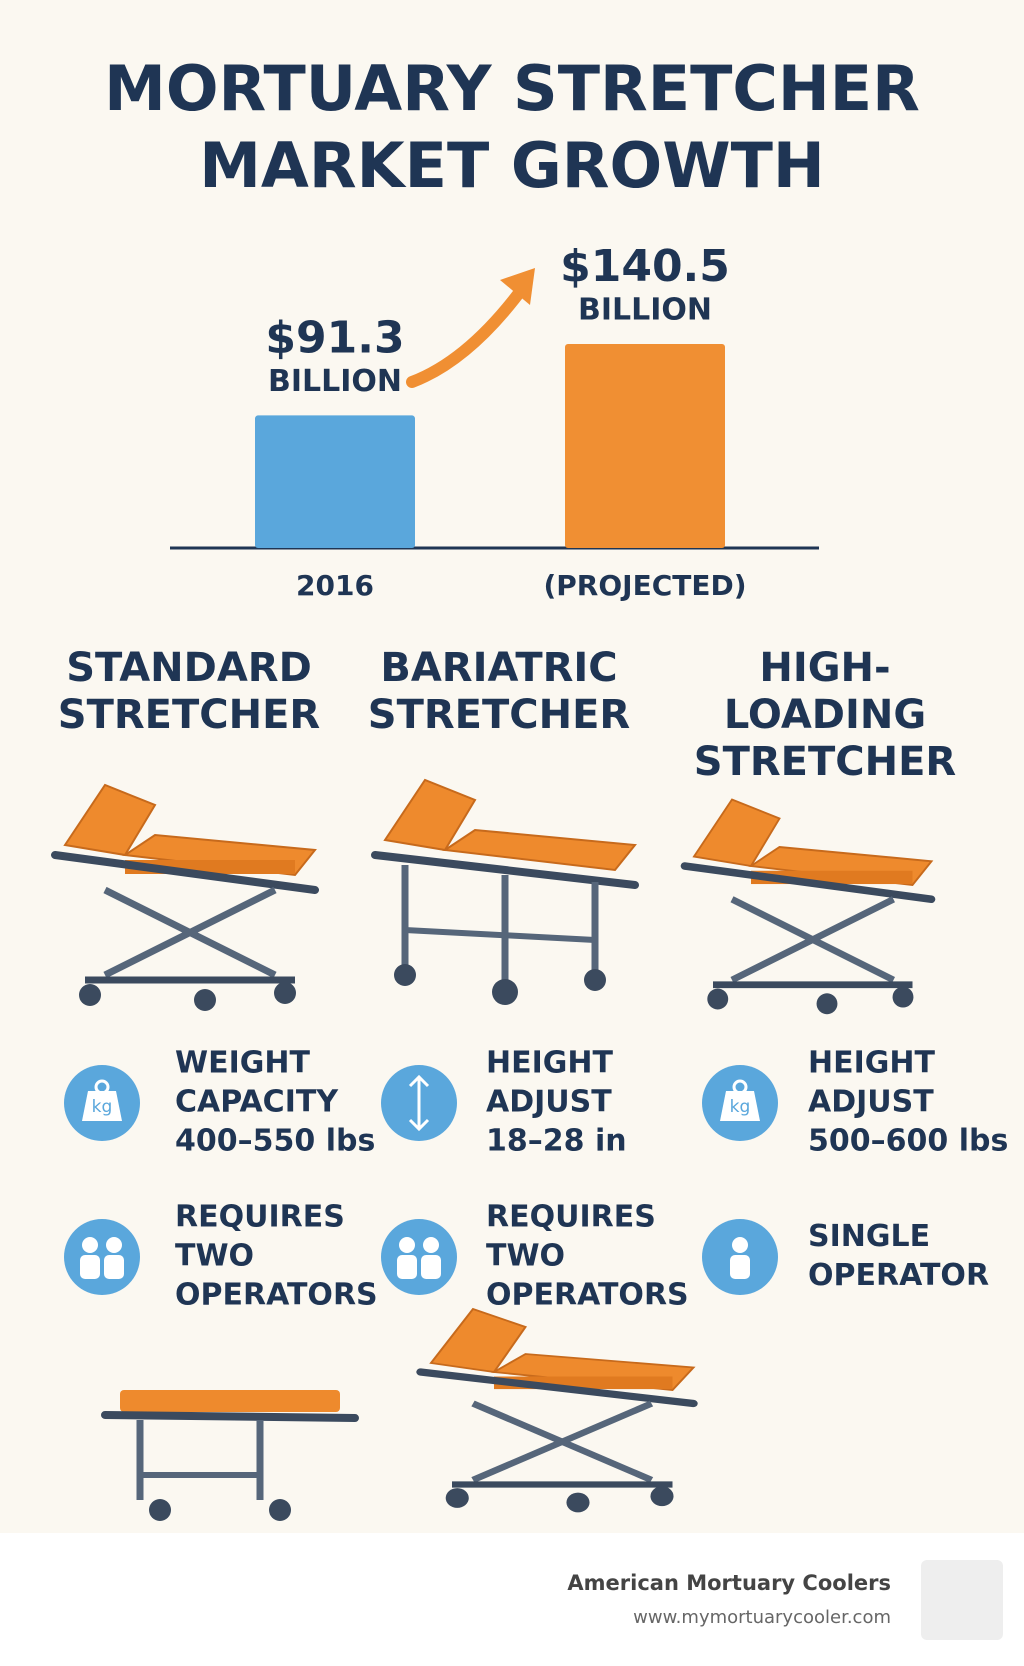 The height and width of the screenshot is (1666, 1024). Describe the element at coordinates (334, 337) in the screenshot. I see `value-label: $91.3` at that location.